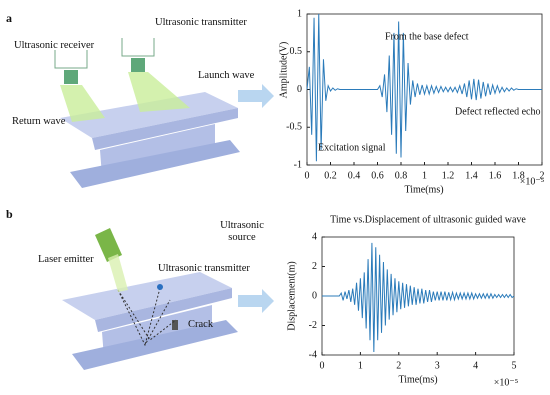 The image size is (550, 395). What do you see at coordinates (437, 365) in the screenshot?
I see `x-tick-label: 3` at bounding box center [437, 365].